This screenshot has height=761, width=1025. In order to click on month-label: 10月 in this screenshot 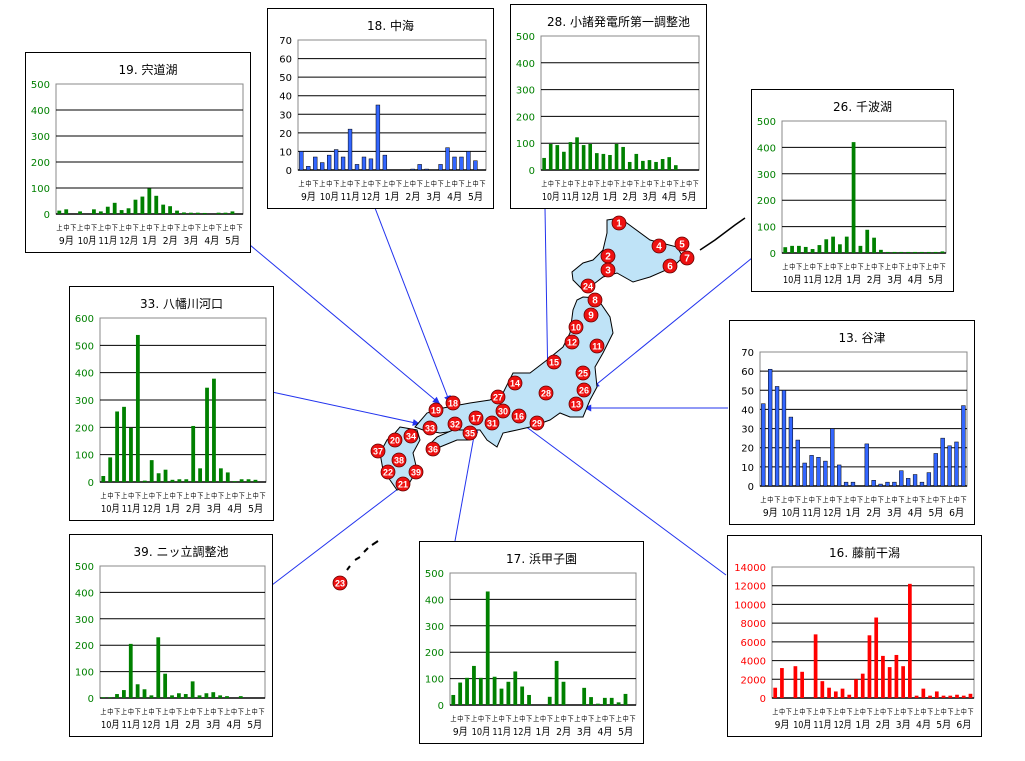, I will do `click(481, 732)`.